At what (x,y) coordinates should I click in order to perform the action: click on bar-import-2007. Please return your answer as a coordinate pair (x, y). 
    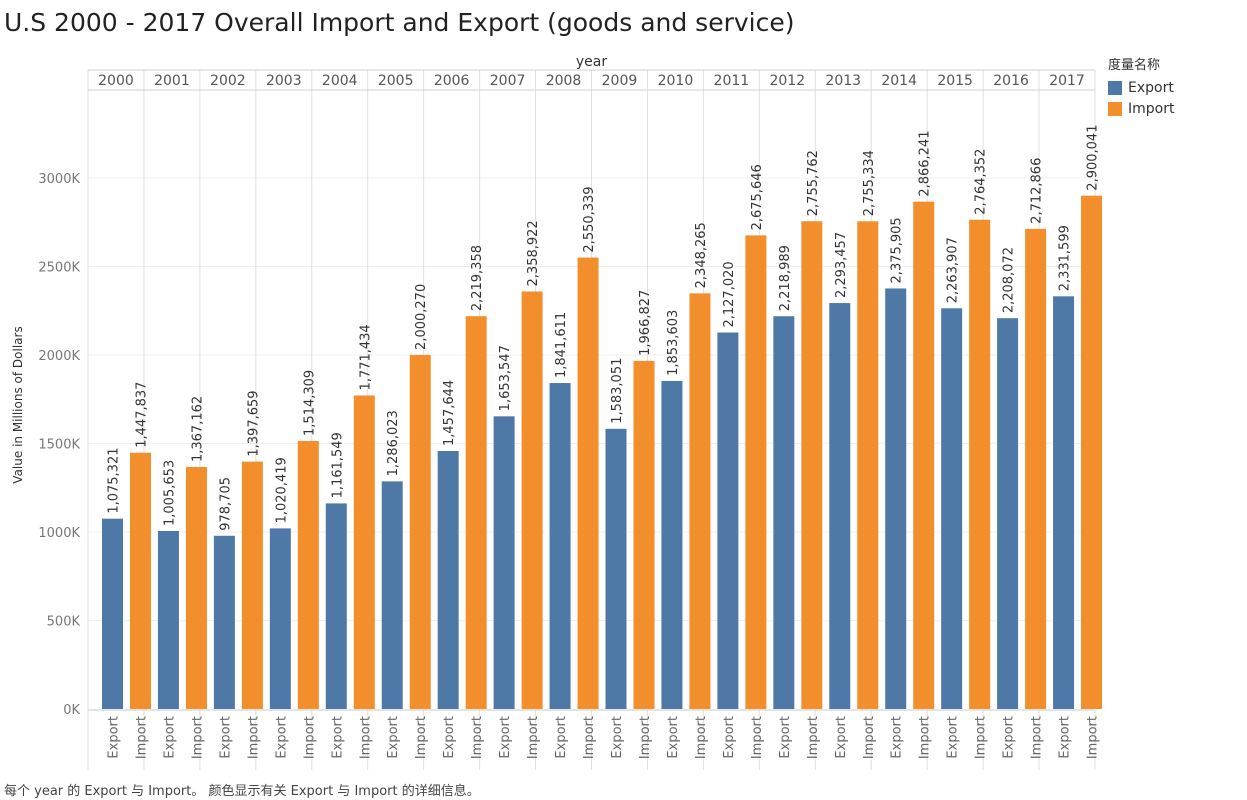
    Looking at the image, I should click on (532, 500).